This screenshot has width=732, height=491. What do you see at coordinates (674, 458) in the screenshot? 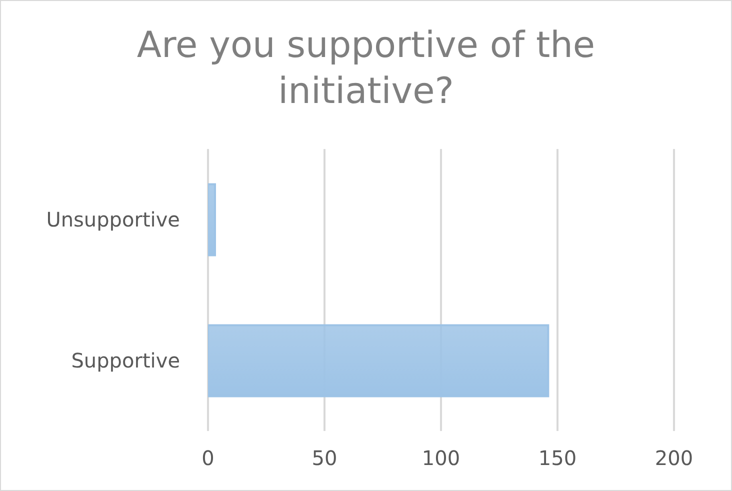
I see `x-tick-label: 200` at bounding box center [674, 458].